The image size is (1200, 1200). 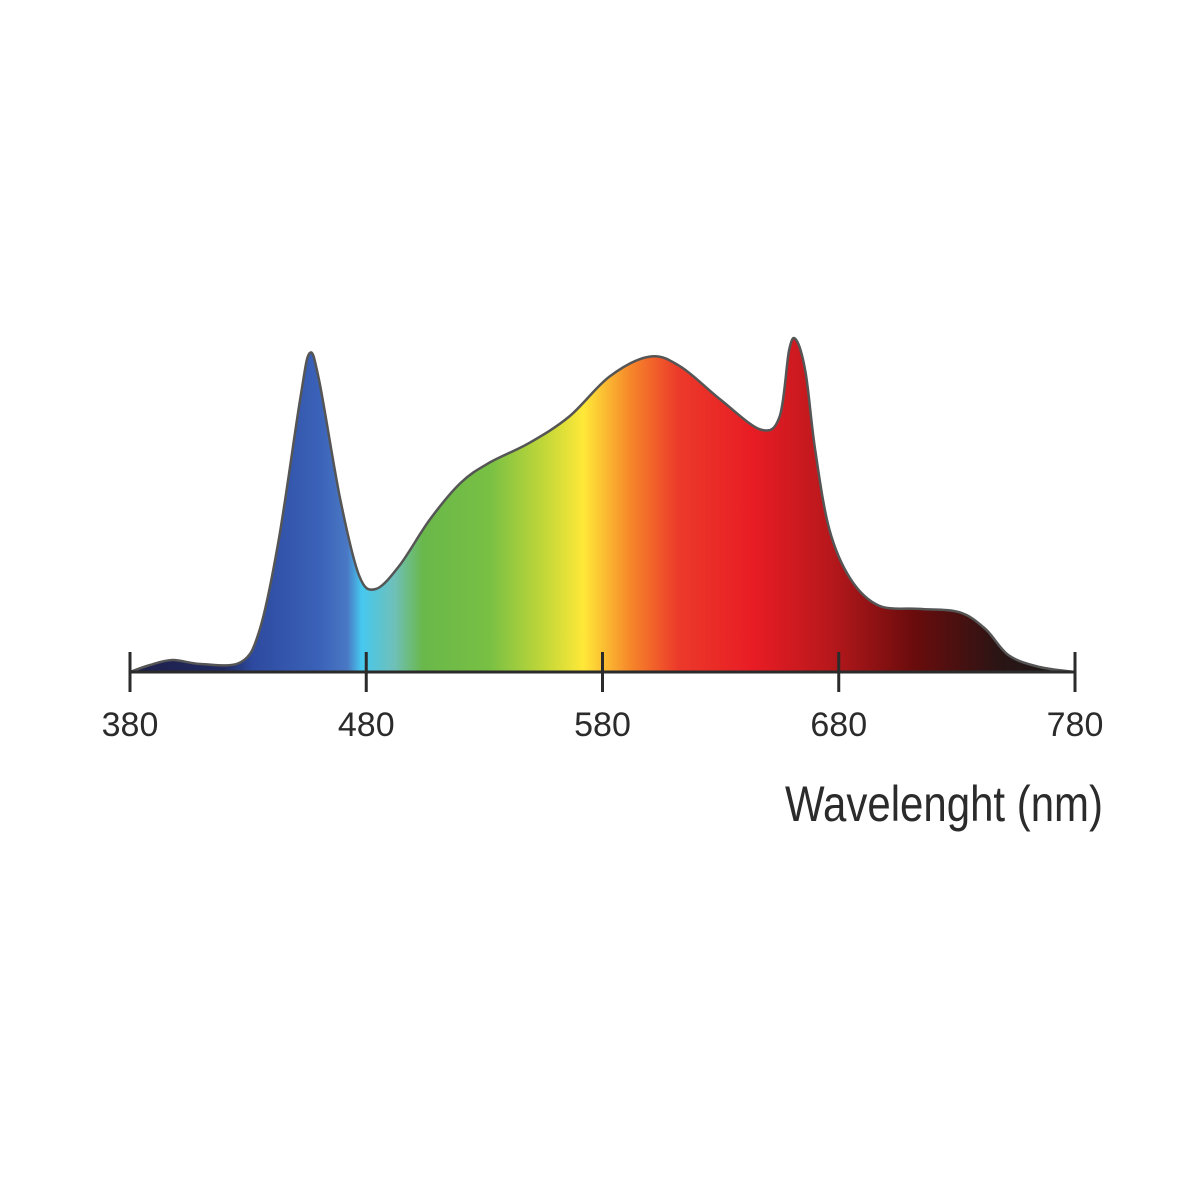 I want to click on x-tick-label: 480, so click(x=366, y=725).